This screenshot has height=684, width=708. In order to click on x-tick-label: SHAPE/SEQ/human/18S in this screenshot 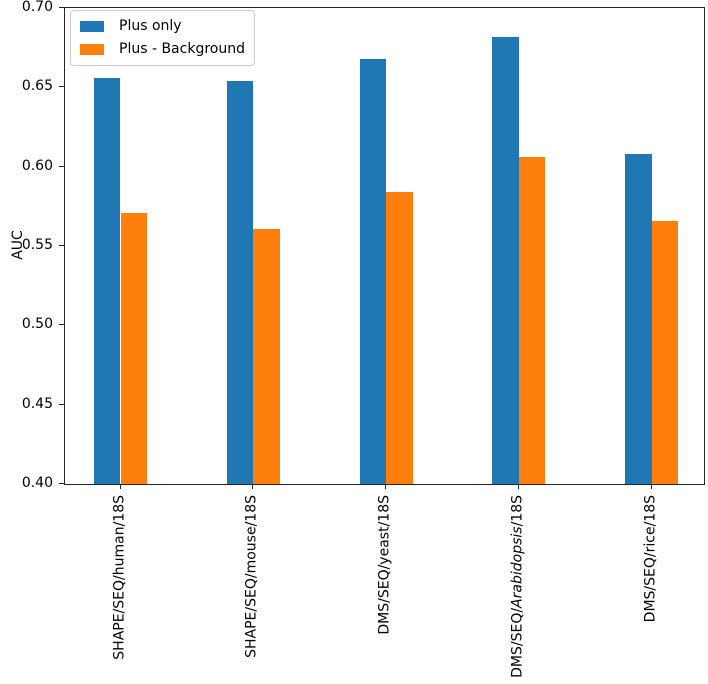, I will do `click(119, 577)`.